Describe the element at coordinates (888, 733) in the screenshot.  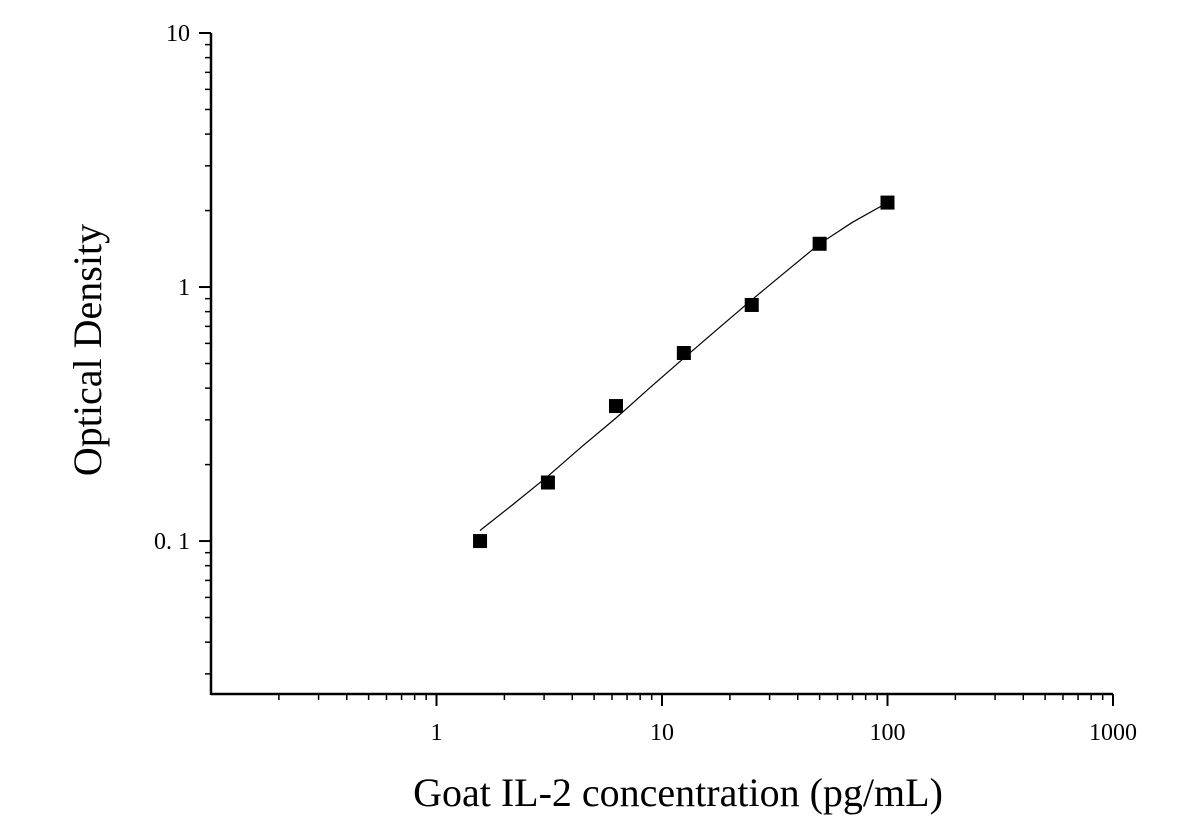
I see `x-tick-label: 100` at that location.